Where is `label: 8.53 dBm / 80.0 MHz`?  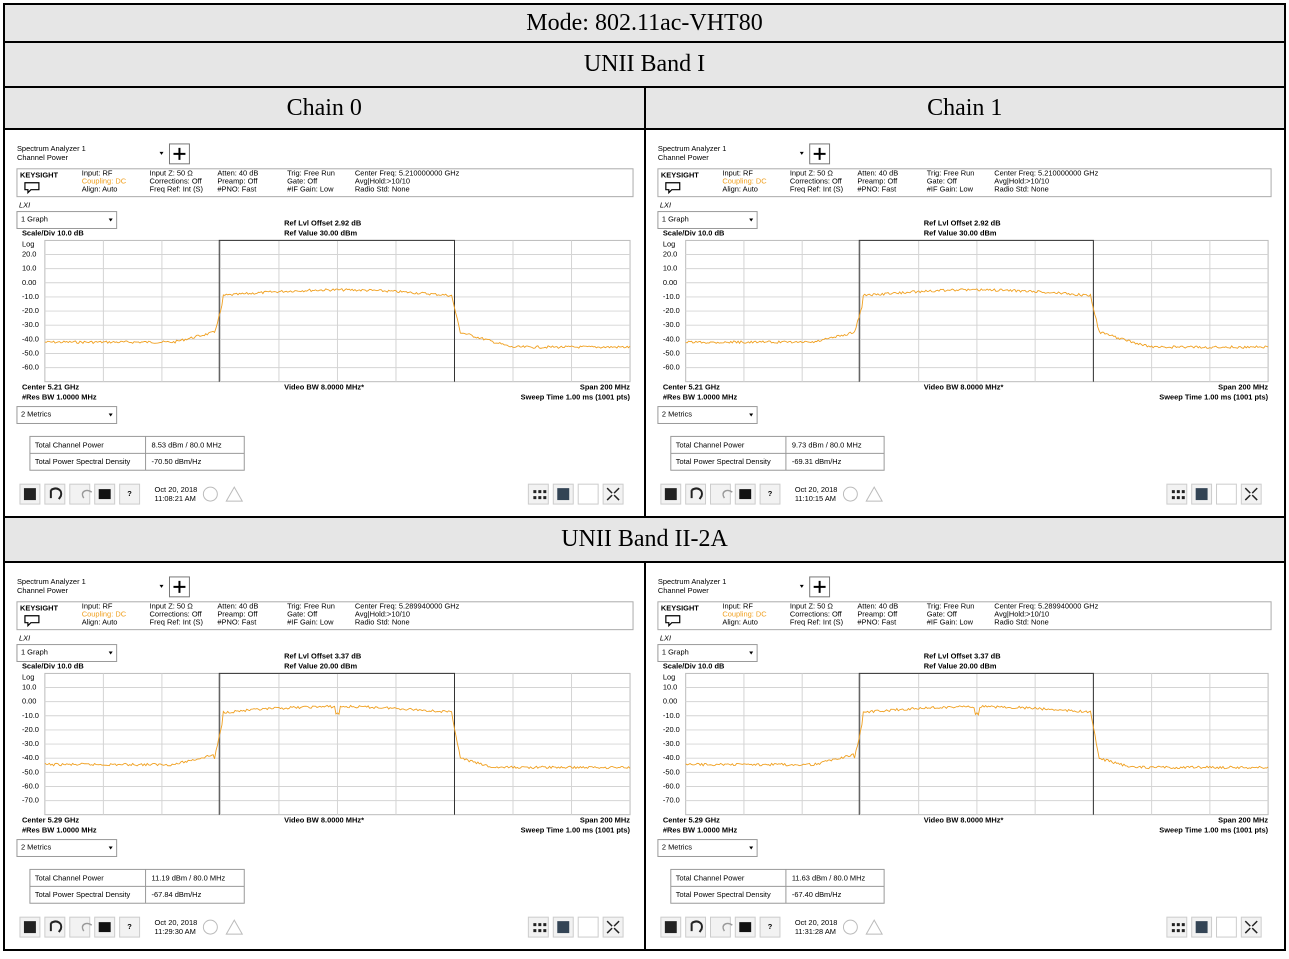 label: 8.53 dBm / 80.0 MHz is located at coordinates (187, 444).